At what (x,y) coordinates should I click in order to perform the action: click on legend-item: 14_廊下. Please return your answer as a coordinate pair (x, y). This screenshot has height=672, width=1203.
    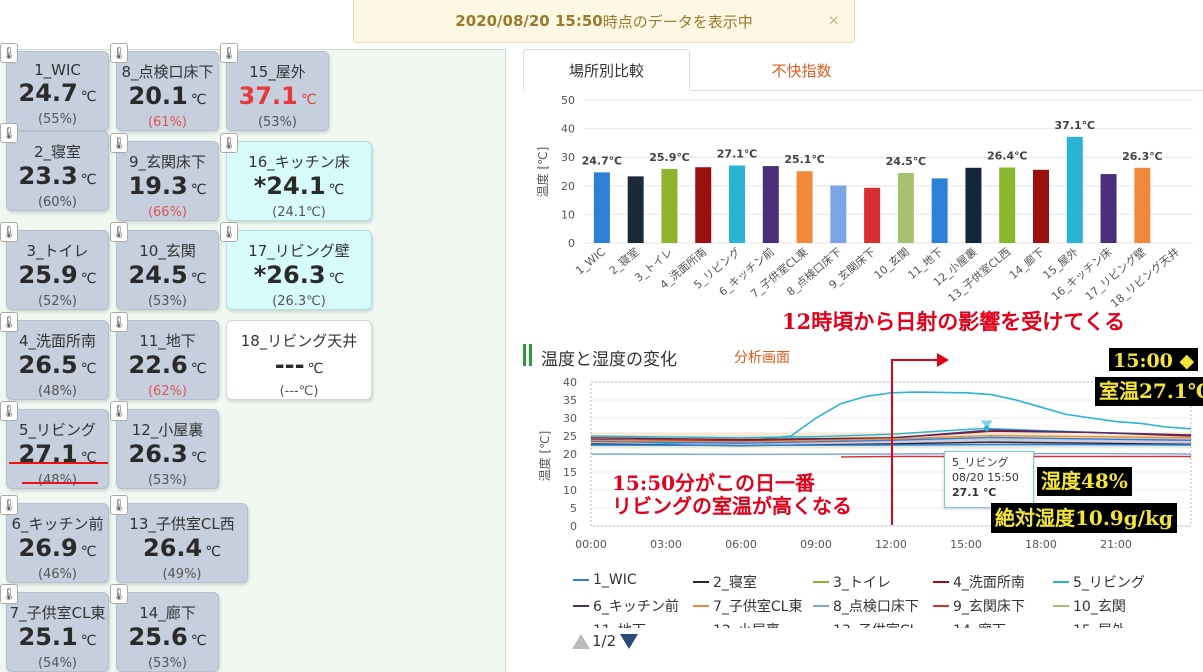
    Looking at the image, I should click on (969, 624).